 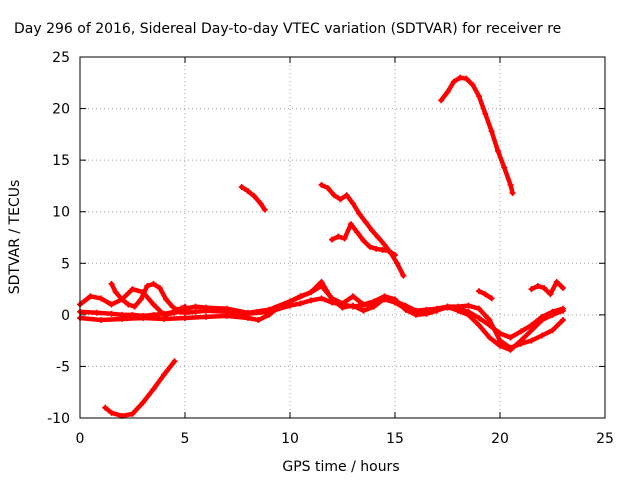 What do you see at coordinates (605, 439) in the screenshot?
I see `x-tick-label: 25` at bounding box center [605, 439].